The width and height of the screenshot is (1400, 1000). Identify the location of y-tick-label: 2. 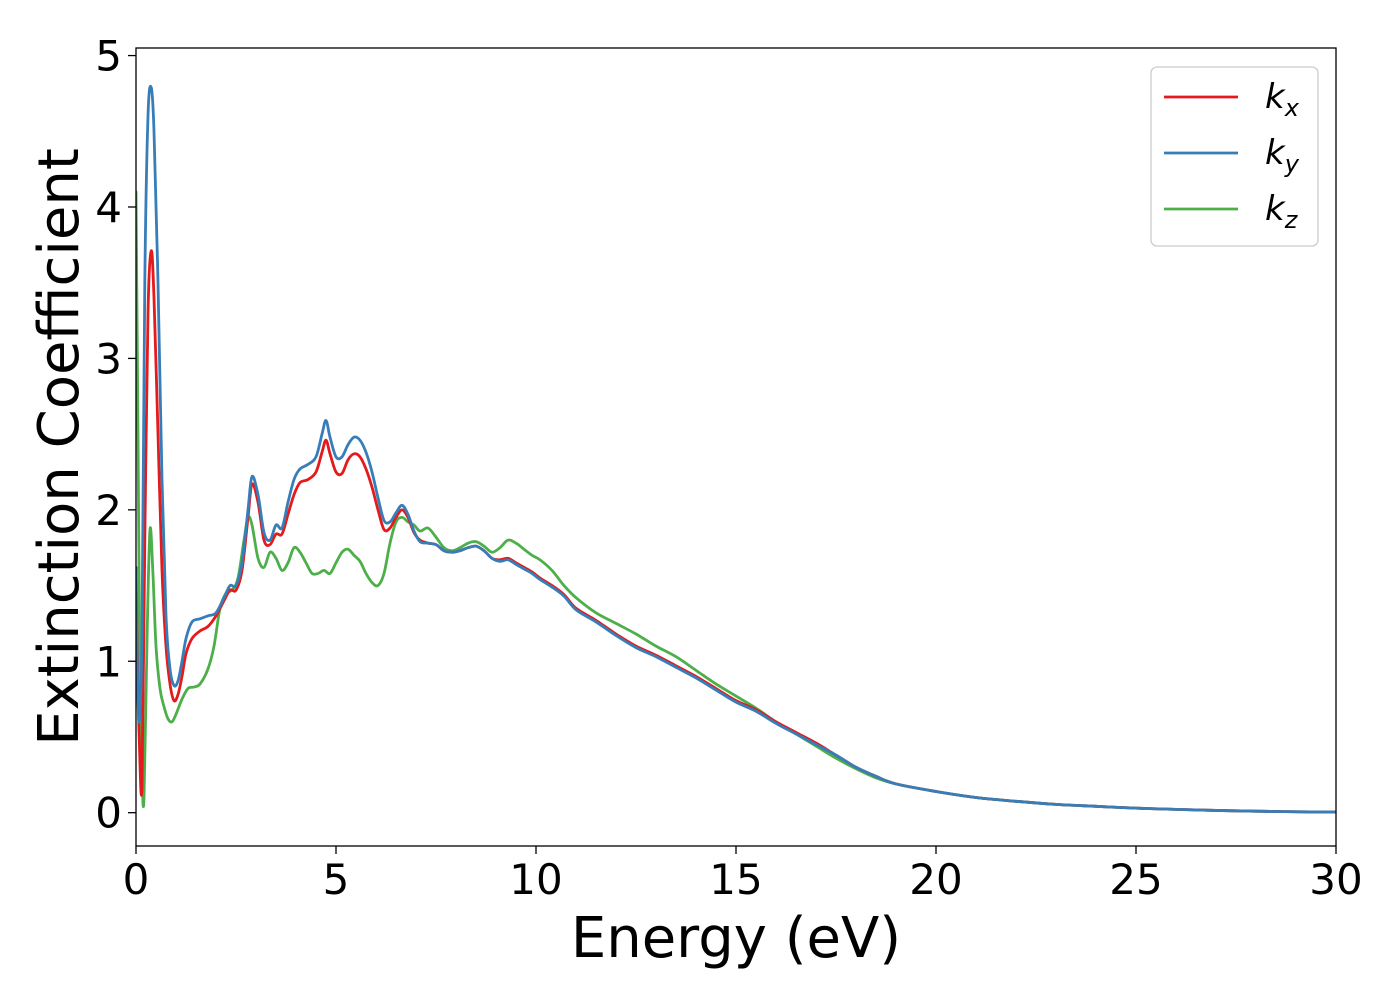
(108, 510).